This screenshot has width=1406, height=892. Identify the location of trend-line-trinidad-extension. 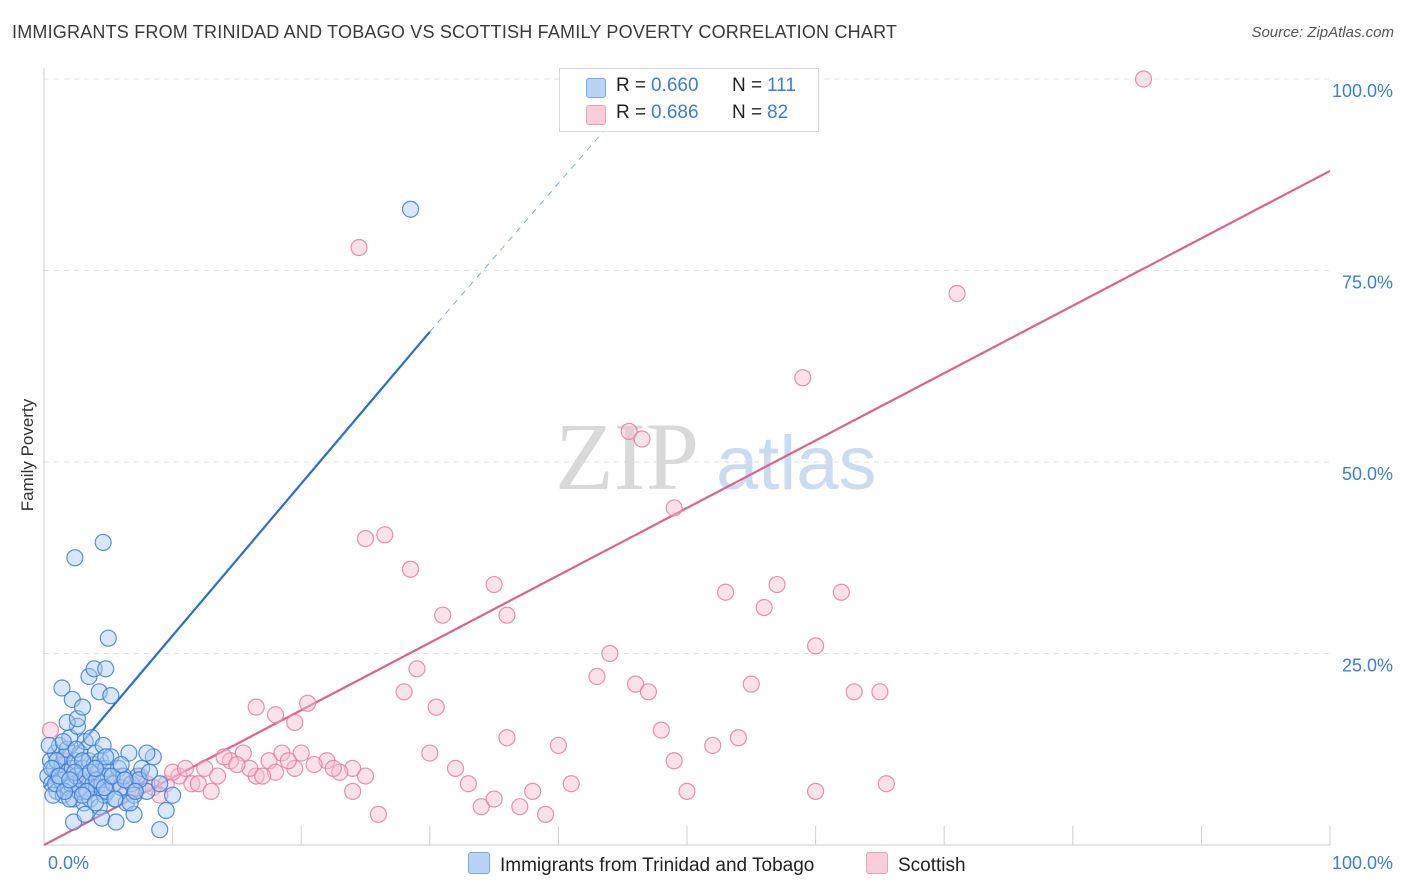
(532, 213).